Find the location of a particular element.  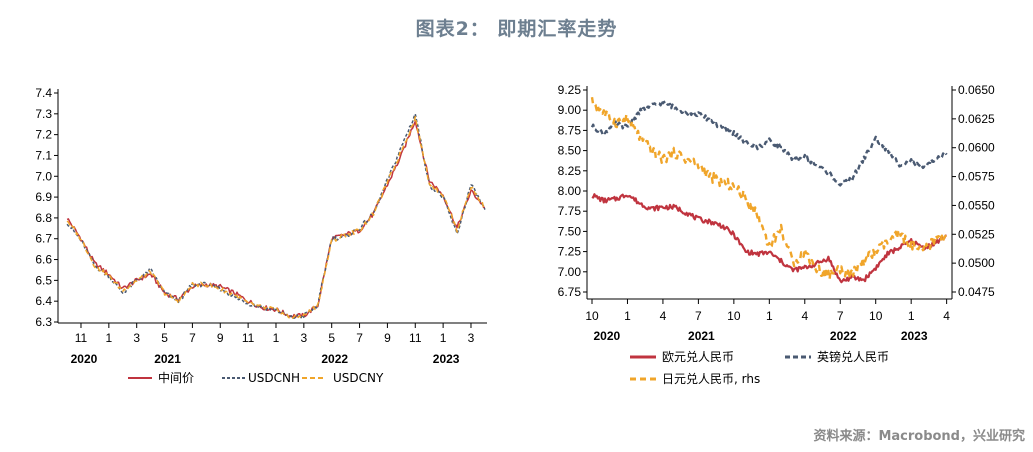

c2-y2tick-label: 0.0550 is located at coordinates (976, 205).